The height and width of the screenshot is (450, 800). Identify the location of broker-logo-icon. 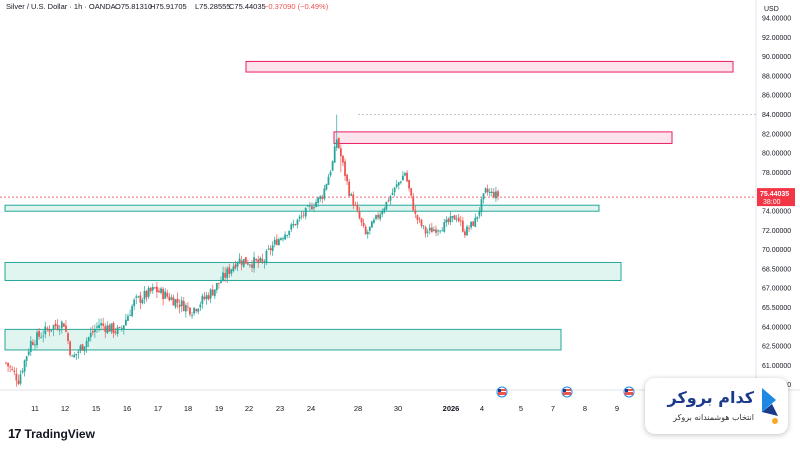
(770, 406).